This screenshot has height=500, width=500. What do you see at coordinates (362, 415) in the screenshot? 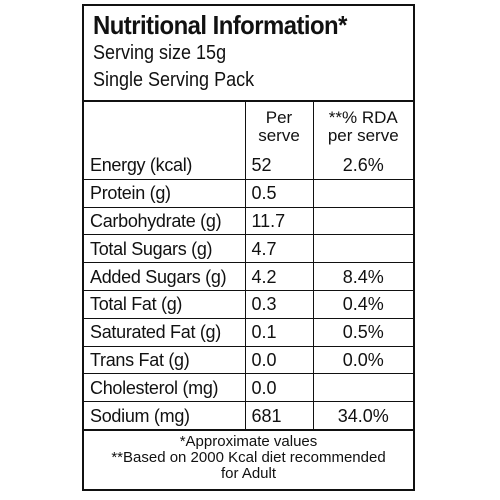
I see `rda-value: 34.0%` at bounding box center [362, 415].